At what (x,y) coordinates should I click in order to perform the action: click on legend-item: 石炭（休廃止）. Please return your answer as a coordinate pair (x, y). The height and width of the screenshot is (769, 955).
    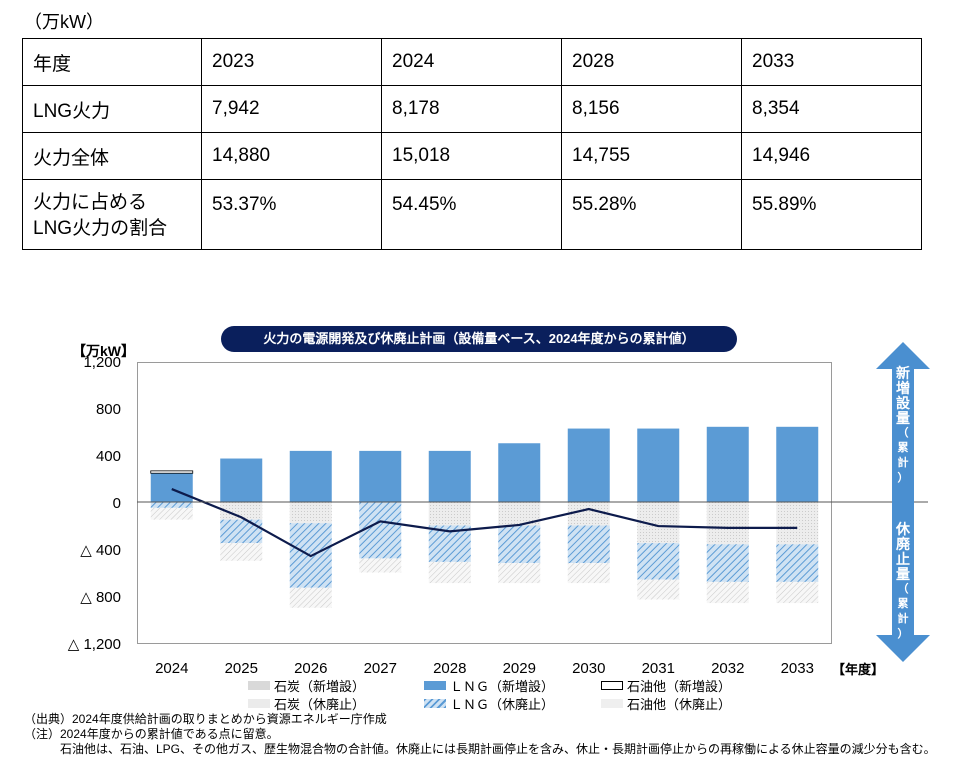
    Looking at the image, I should click on (306, 703).